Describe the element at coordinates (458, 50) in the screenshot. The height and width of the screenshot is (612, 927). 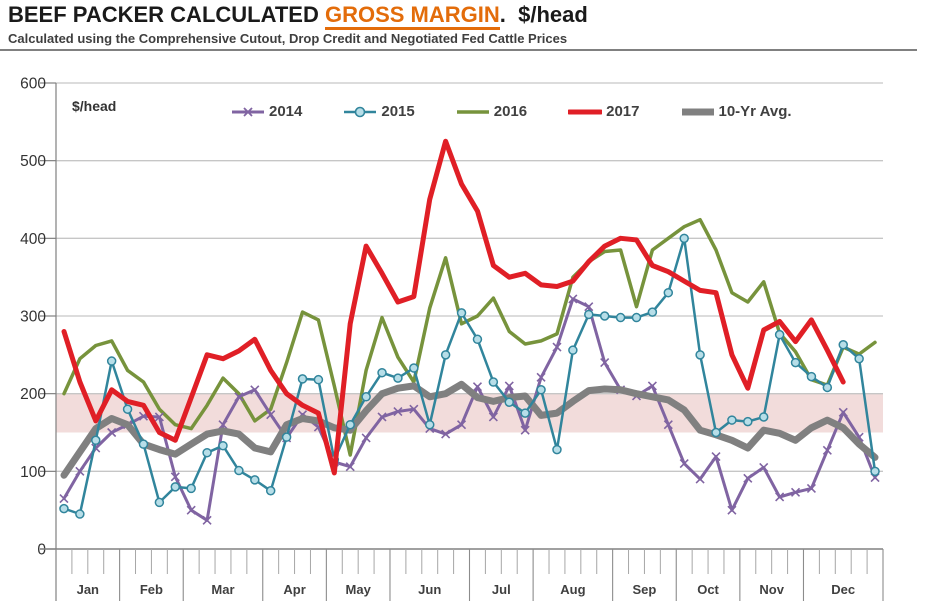
I see `header-divider` at that location.